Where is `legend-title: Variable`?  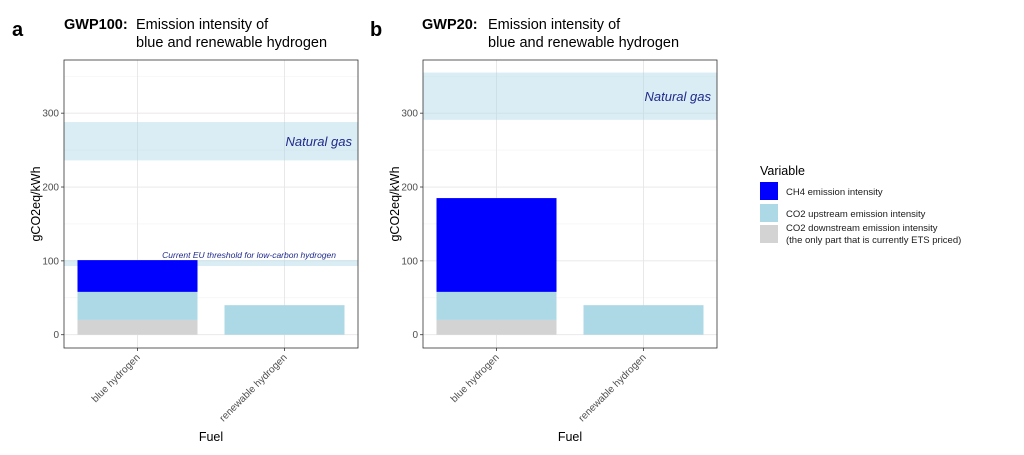 legend-title: Variable is located at coordinates (782, 171).